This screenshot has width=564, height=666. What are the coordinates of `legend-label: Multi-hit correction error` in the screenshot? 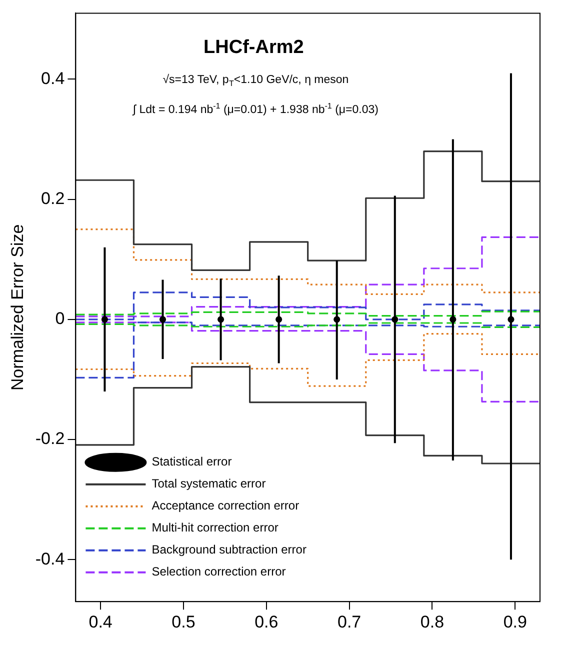 It's located at (215, 527).